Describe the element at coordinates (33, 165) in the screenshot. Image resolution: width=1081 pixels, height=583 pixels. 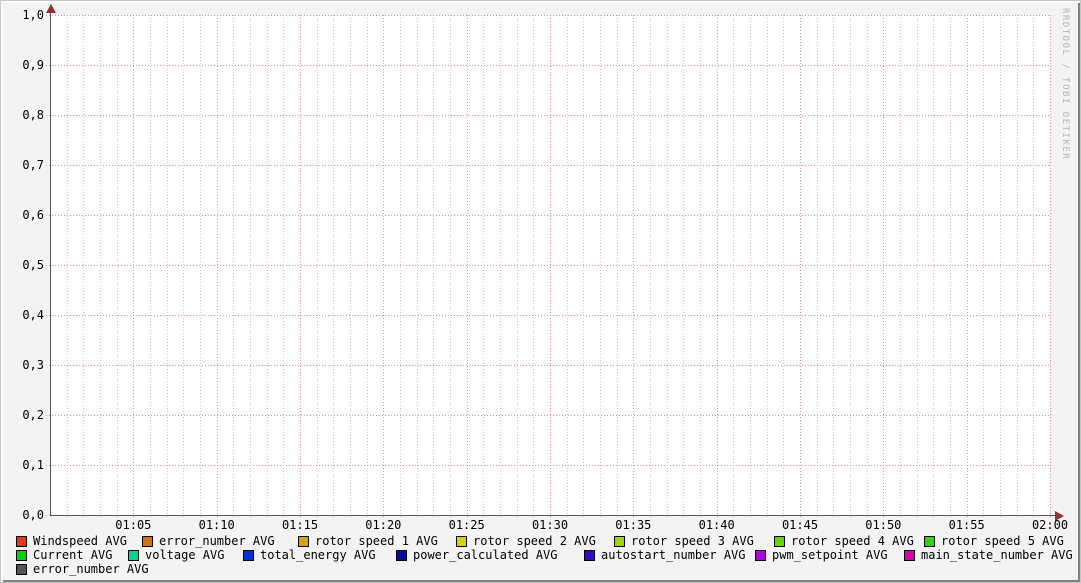
I see `y-tick-label: 0,7` at that location.